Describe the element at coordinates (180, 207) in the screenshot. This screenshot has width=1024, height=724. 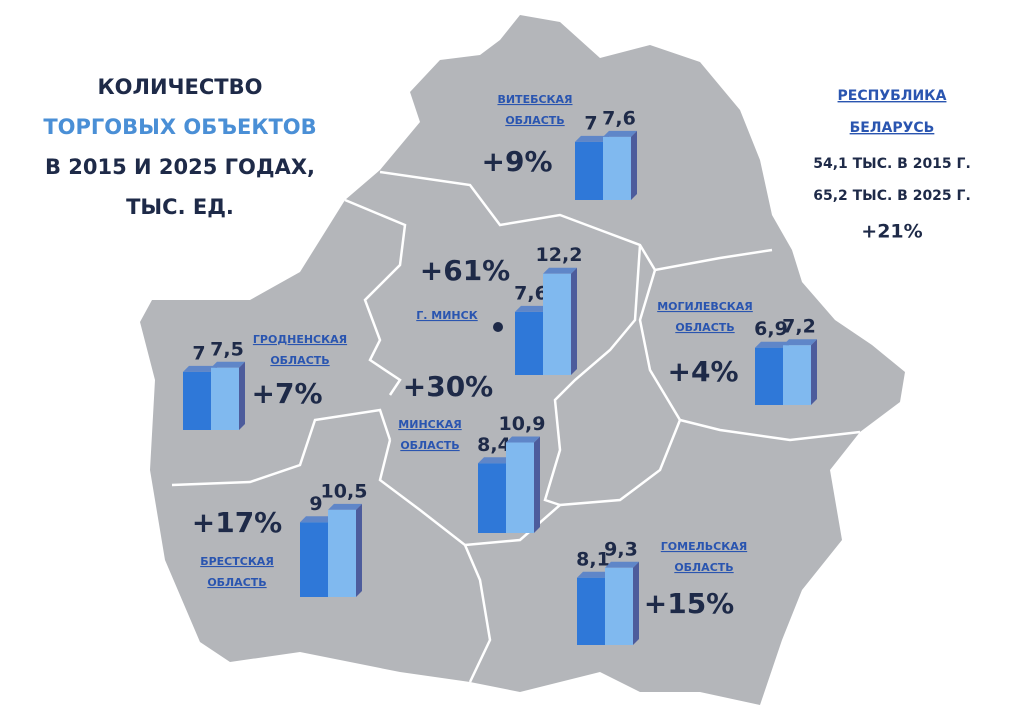
I see `title-line: ТЫС. ЕД.` at that location.